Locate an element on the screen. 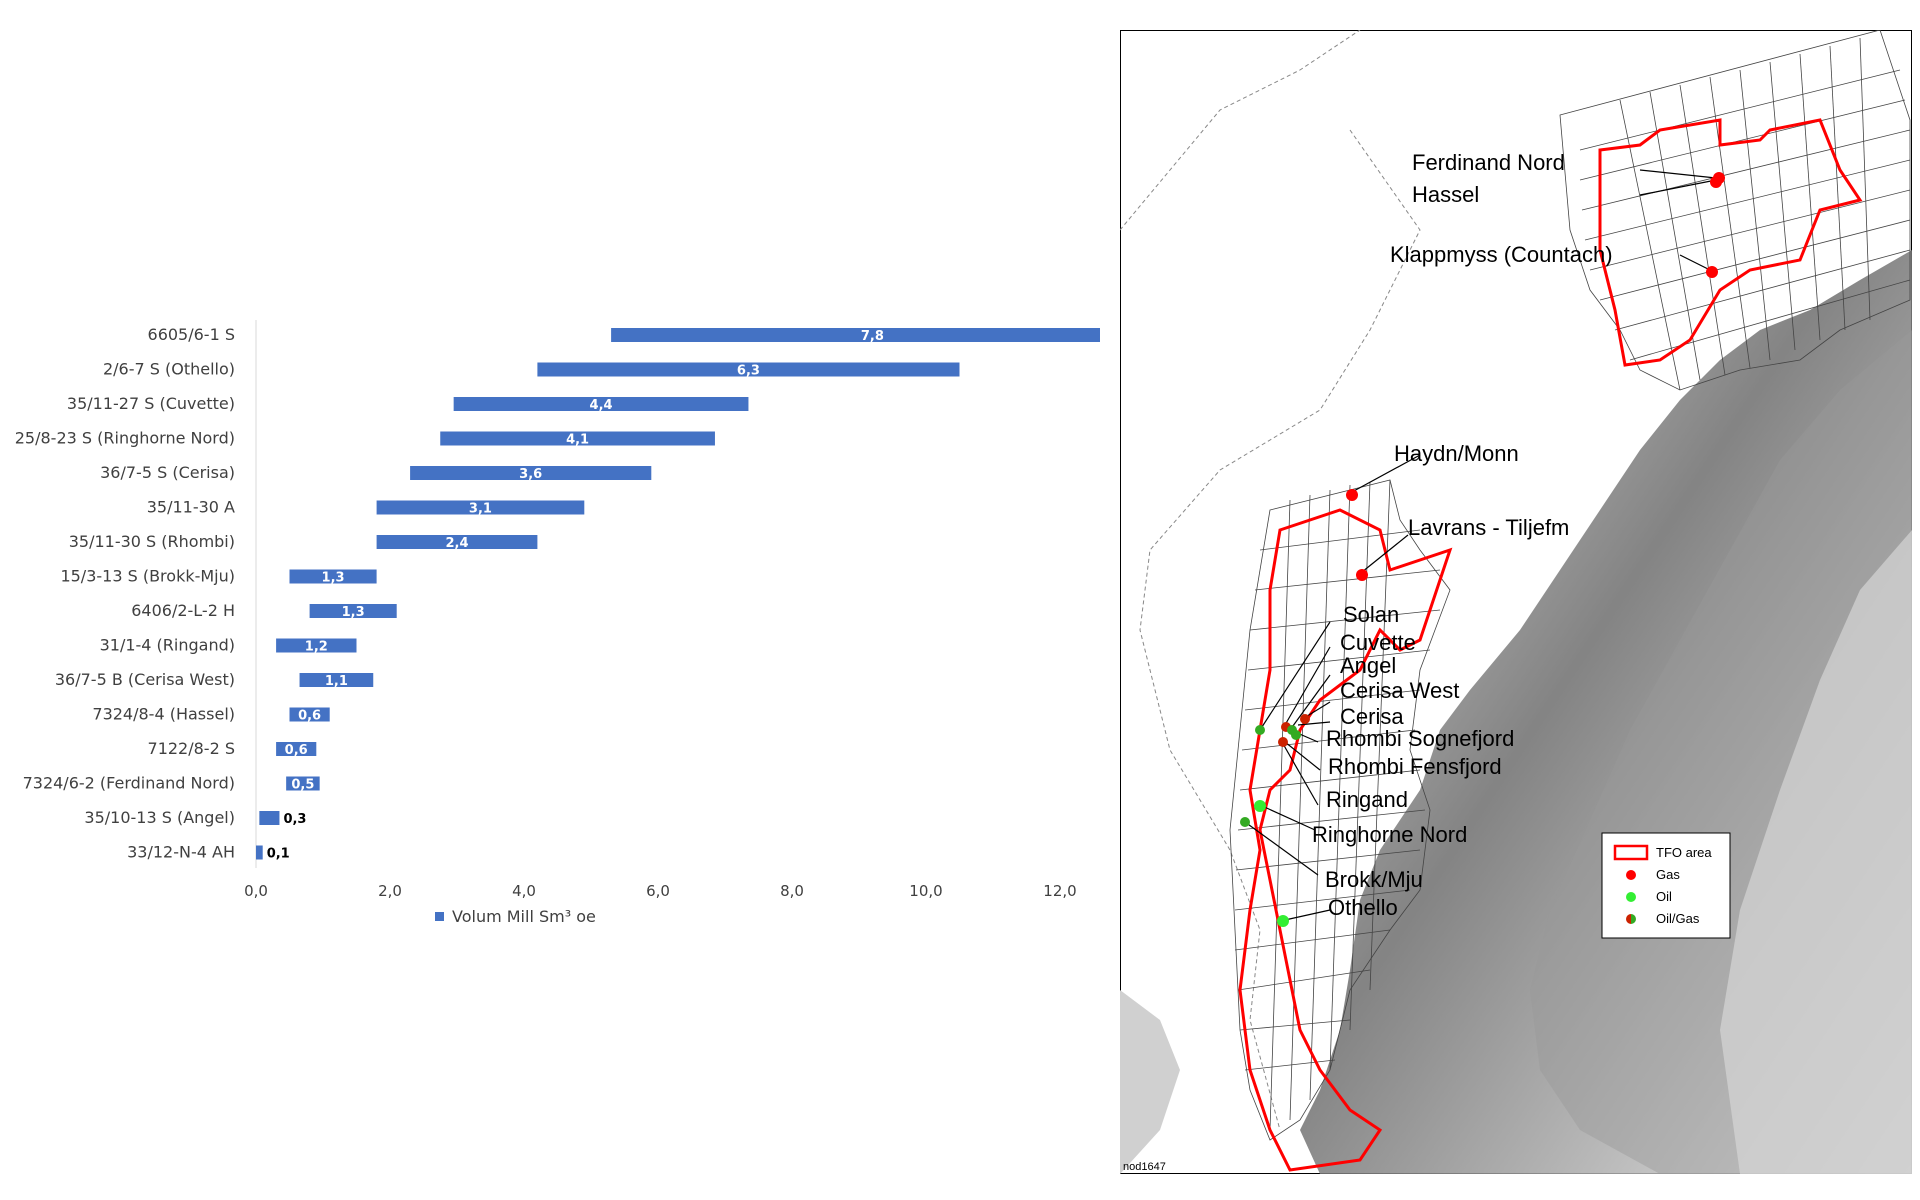 The image size is (1920, 1200). category-label: 35/10-13 S (Angel) is located at coordinates (159, 817).